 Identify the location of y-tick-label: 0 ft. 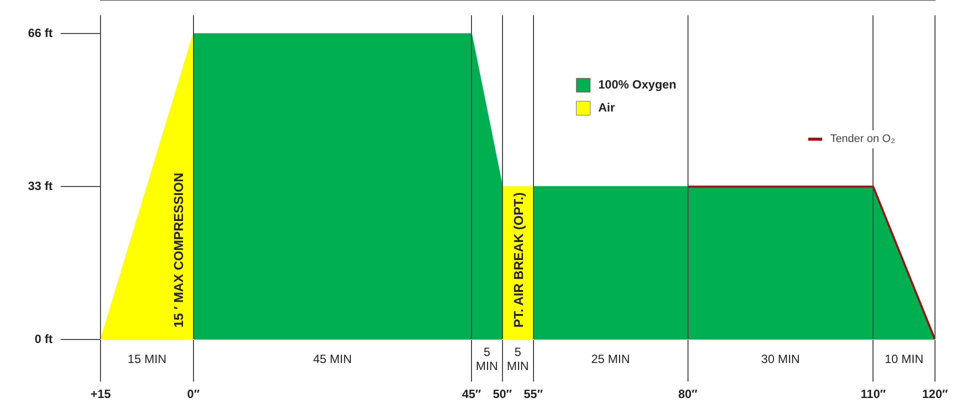
(43, 339).